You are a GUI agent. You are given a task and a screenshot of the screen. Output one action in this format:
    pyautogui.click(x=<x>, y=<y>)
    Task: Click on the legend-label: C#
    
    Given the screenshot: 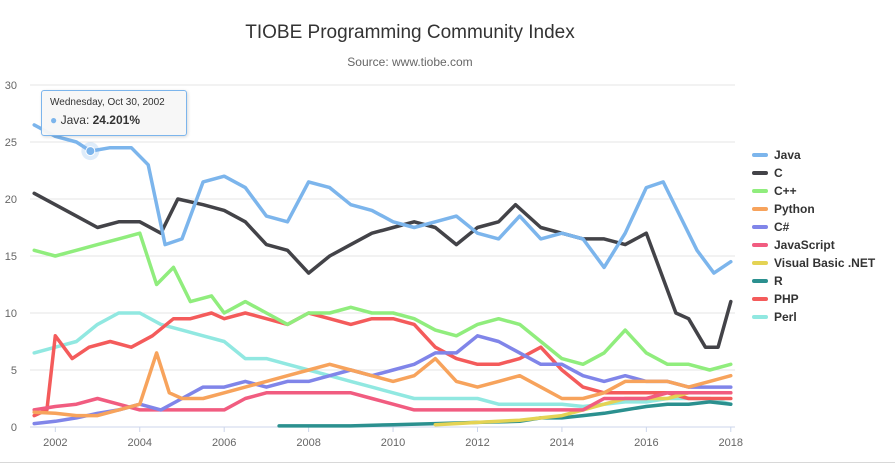 What is the action you would take?
    pyautogui.click(x=782, y=227)
    